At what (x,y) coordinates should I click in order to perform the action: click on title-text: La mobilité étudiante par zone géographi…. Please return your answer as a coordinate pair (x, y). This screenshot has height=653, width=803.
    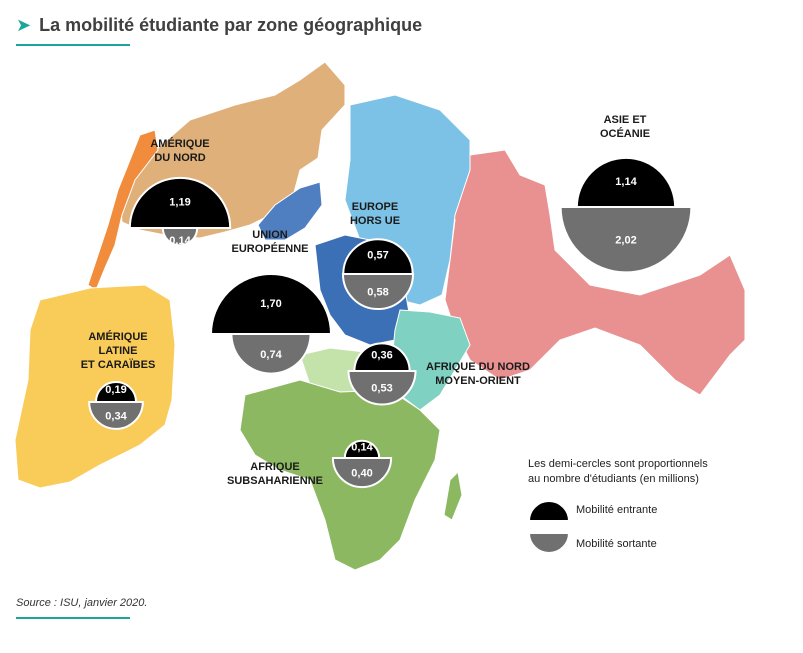
    Looking at the image, I should click on (231, 24).